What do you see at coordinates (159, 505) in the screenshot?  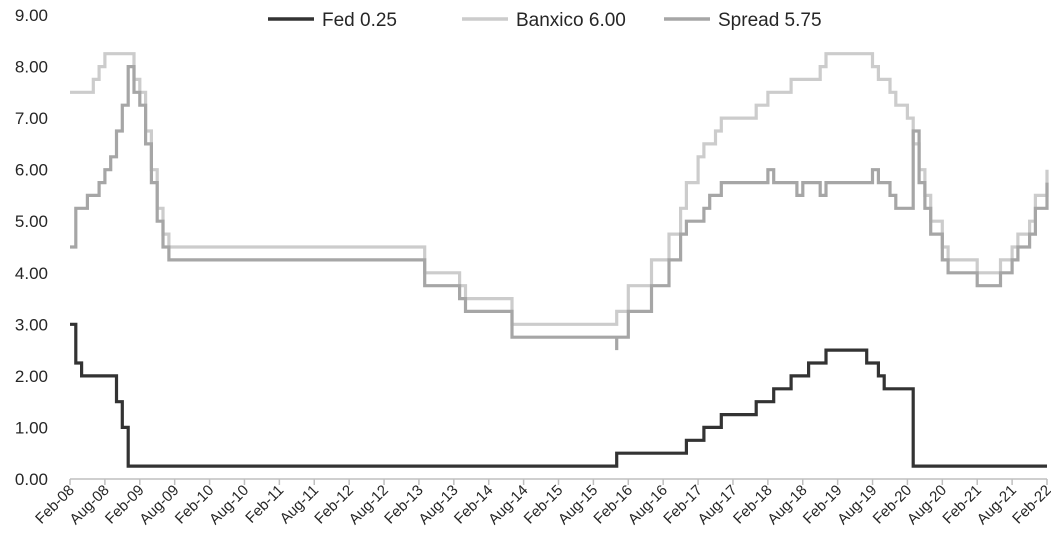 I see `x-tick-label: Aug-09` at bounding box center [159, 505].